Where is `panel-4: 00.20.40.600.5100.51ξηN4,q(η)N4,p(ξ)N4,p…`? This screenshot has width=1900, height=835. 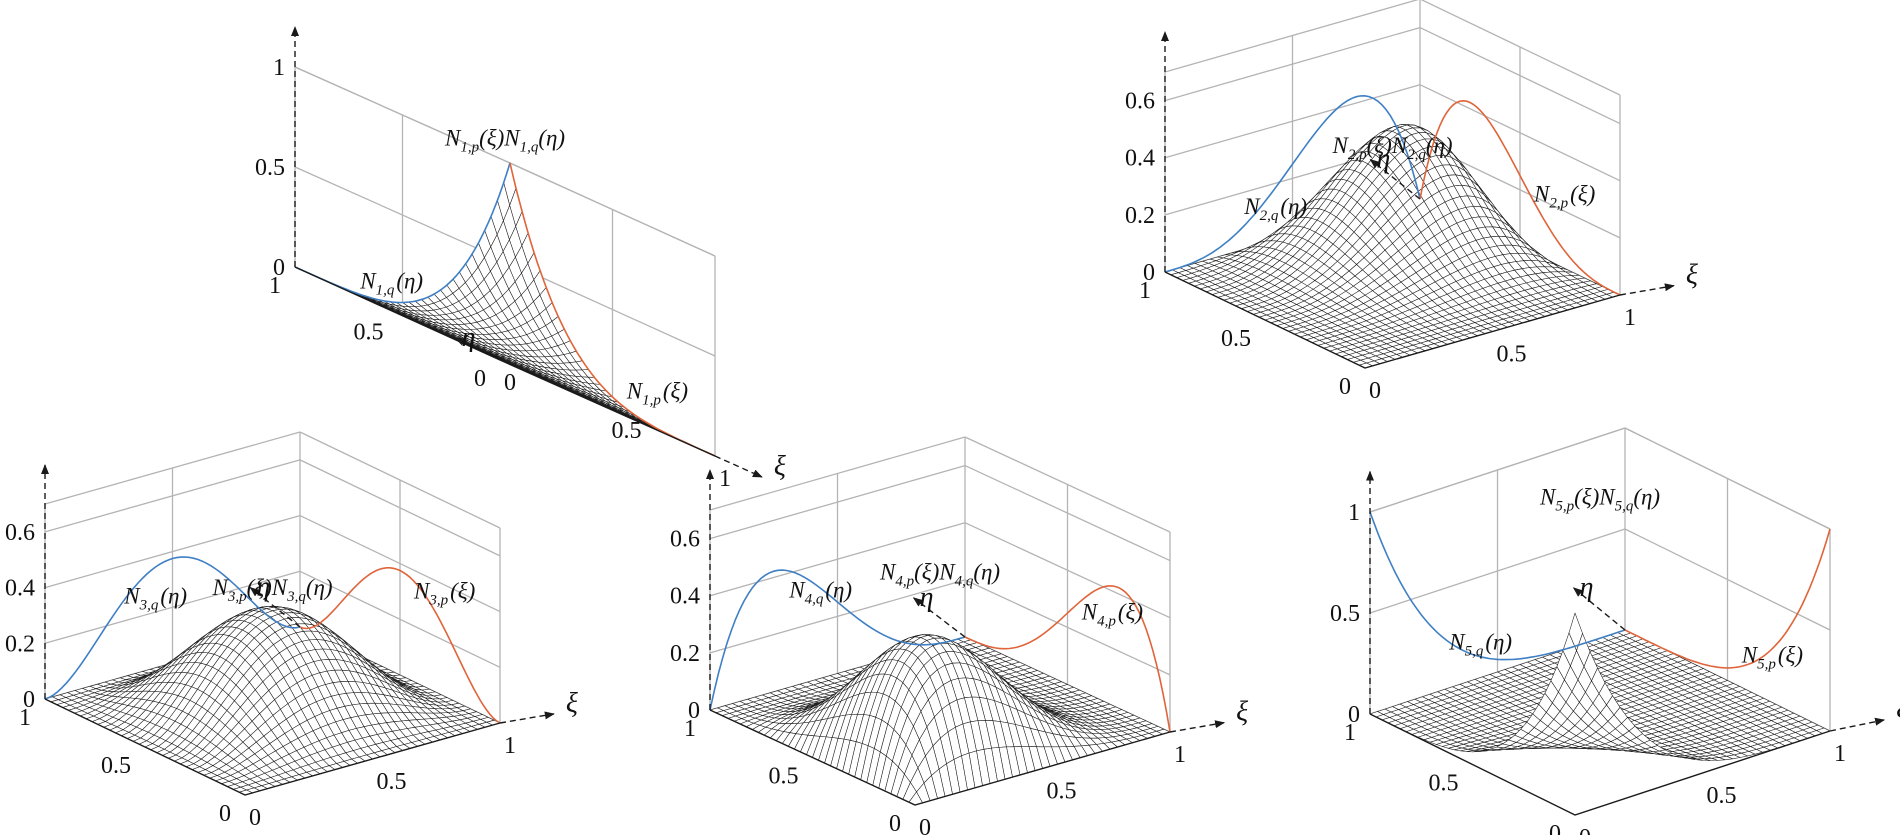 panel-4: 00.20.40.600.5100.51ξηN4,q(η)N4,p(ξ)N4,p… is located at coordinates (959, 635).